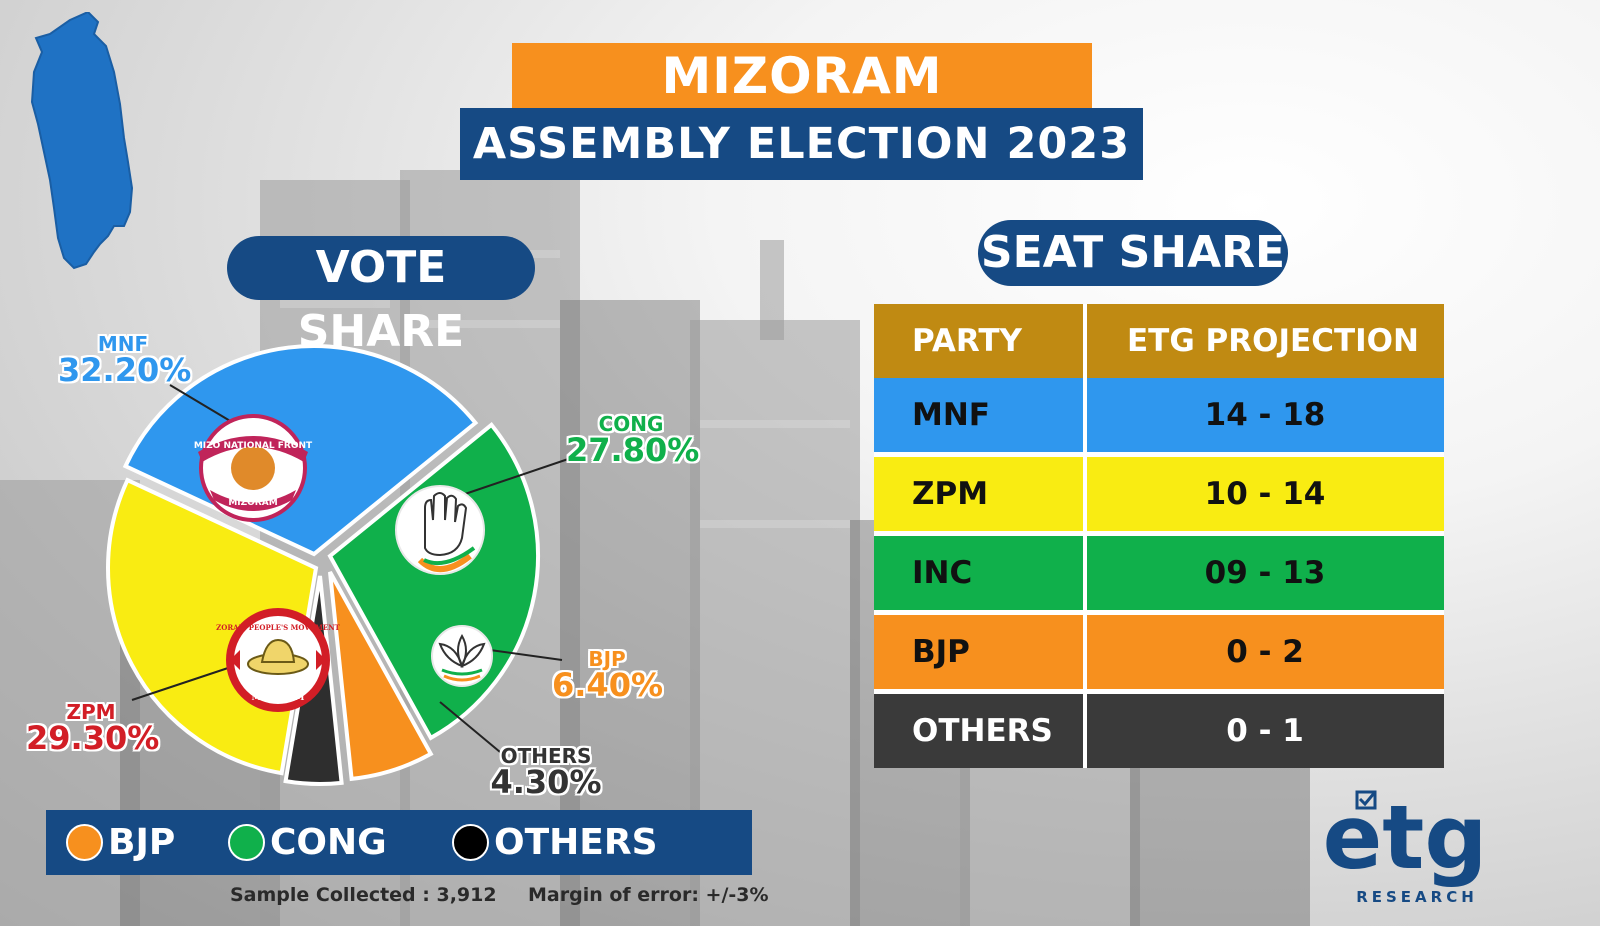 The image size is (1600, 926). Describe the element at coordinates (633, 450) in the screenshot. I see `label-cong-value: 27.80%` at that location.